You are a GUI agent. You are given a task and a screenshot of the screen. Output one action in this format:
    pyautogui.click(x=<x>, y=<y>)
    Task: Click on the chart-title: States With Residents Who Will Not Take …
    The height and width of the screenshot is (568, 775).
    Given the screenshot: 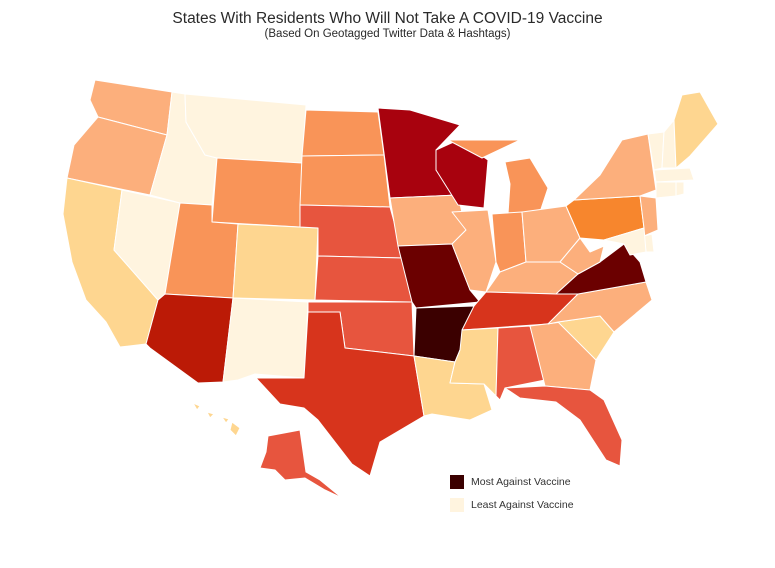 What is the action you would take?
    pyautogui.click(x=387, y=18)
    